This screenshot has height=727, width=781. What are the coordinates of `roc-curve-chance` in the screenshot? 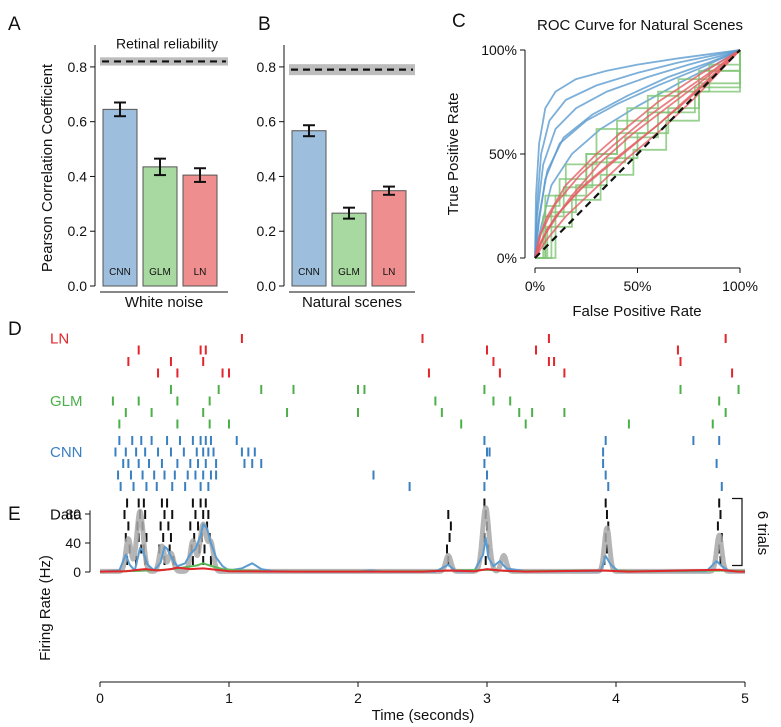 It's located at (637, 154).